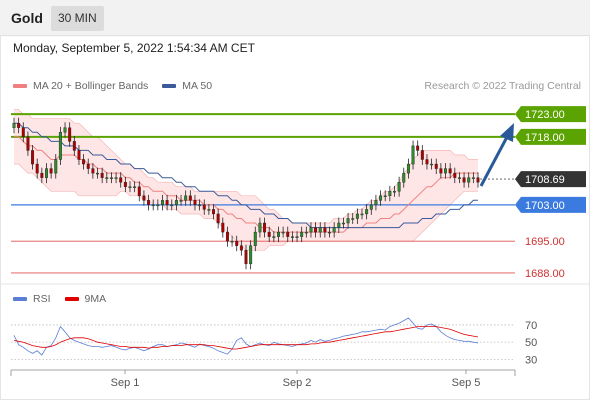 Image resolution: width=590 pixels, height=400 pixels. Describe the element at coordinates (91, 86) in the screenshot. I see `legend-label-ma20: MA 20 + Bollinger Bands` at that location.